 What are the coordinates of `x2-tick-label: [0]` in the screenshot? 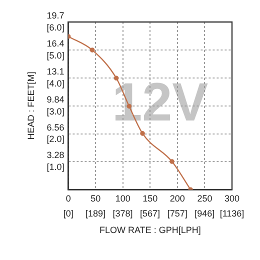 It's located at (68, 213).